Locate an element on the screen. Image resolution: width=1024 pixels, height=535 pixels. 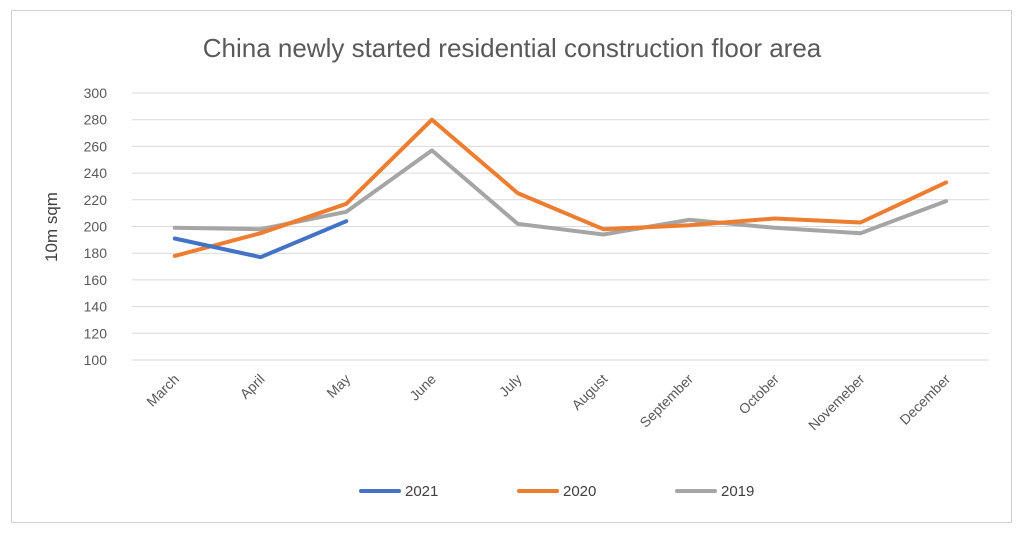
series-line-2021 is located at coordinates (260, 239).